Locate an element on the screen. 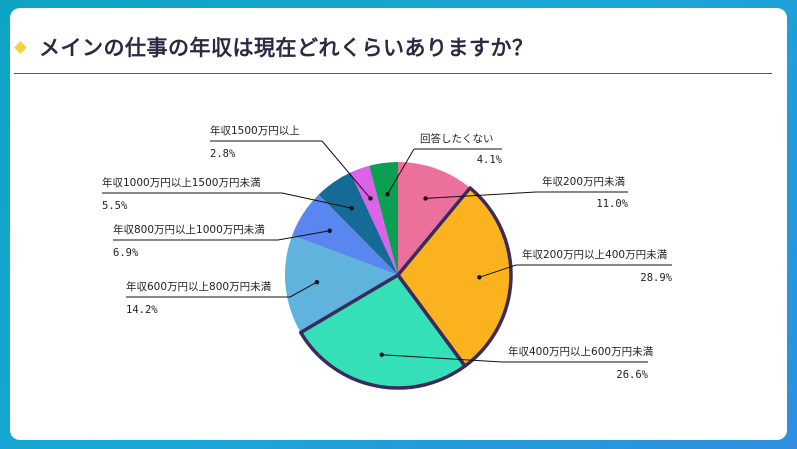  slice-label-group: 回答したくない 4.1% is located at coordinates (444, 164).